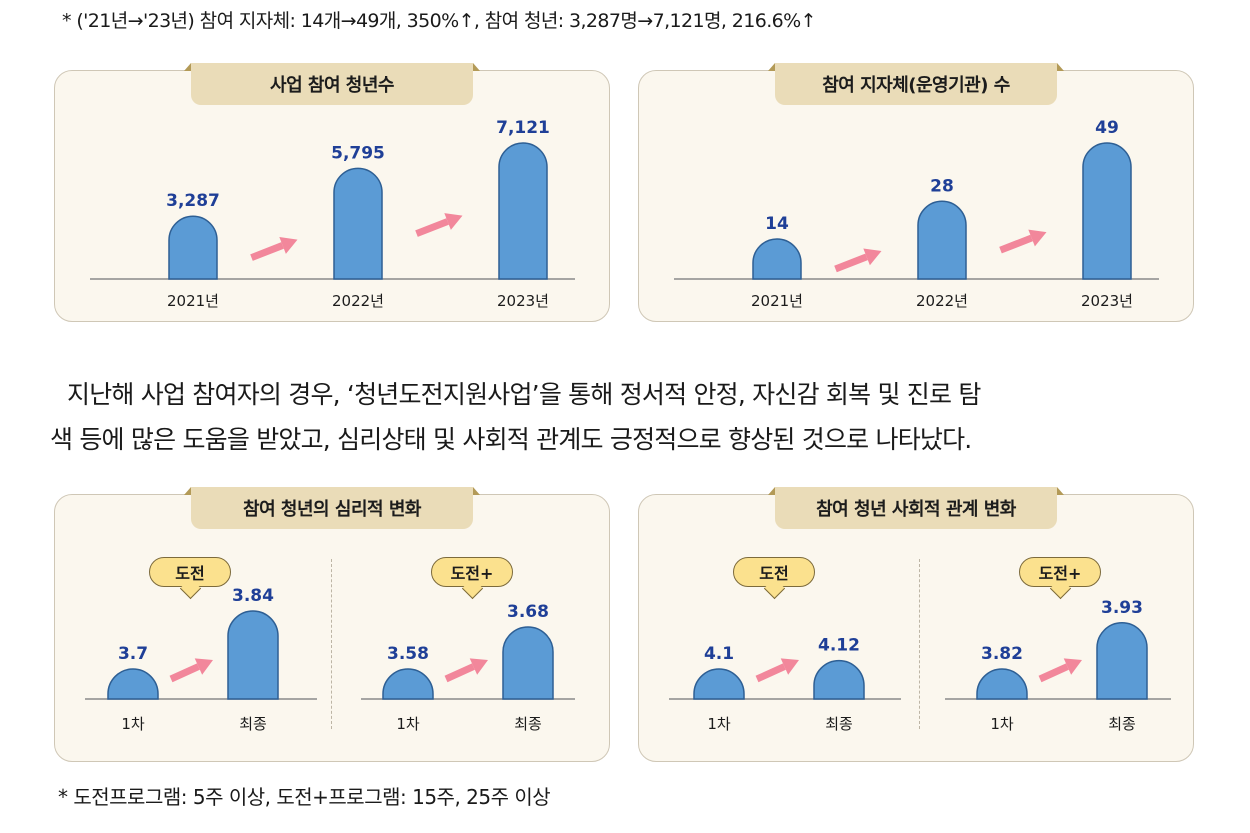 This screenshot has width=1250, height=833. What do you see at coordinates (942, 186) in the screenshot?
I see `data-label: 28` at bounding box center [942, 186].